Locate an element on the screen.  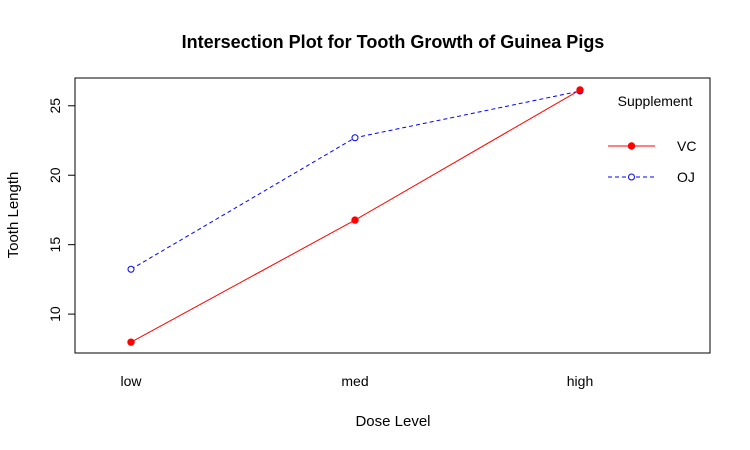
legend: Supplement VC OJ is located at coordinates (652, 139).